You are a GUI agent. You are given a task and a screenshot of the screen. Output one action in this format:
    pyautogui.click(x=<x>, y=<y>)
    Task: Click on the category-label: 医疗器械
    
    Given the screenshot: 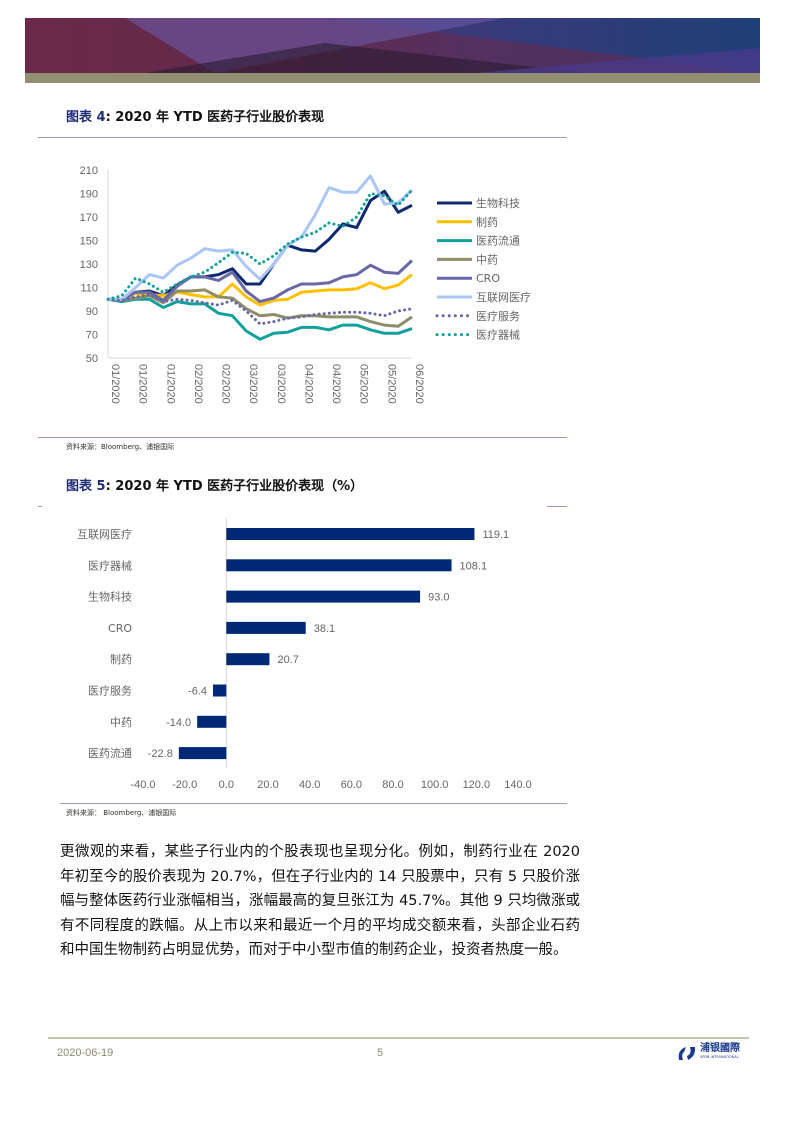 What is the action you would take?
    pyautogui.click(x=110, y=565)
    